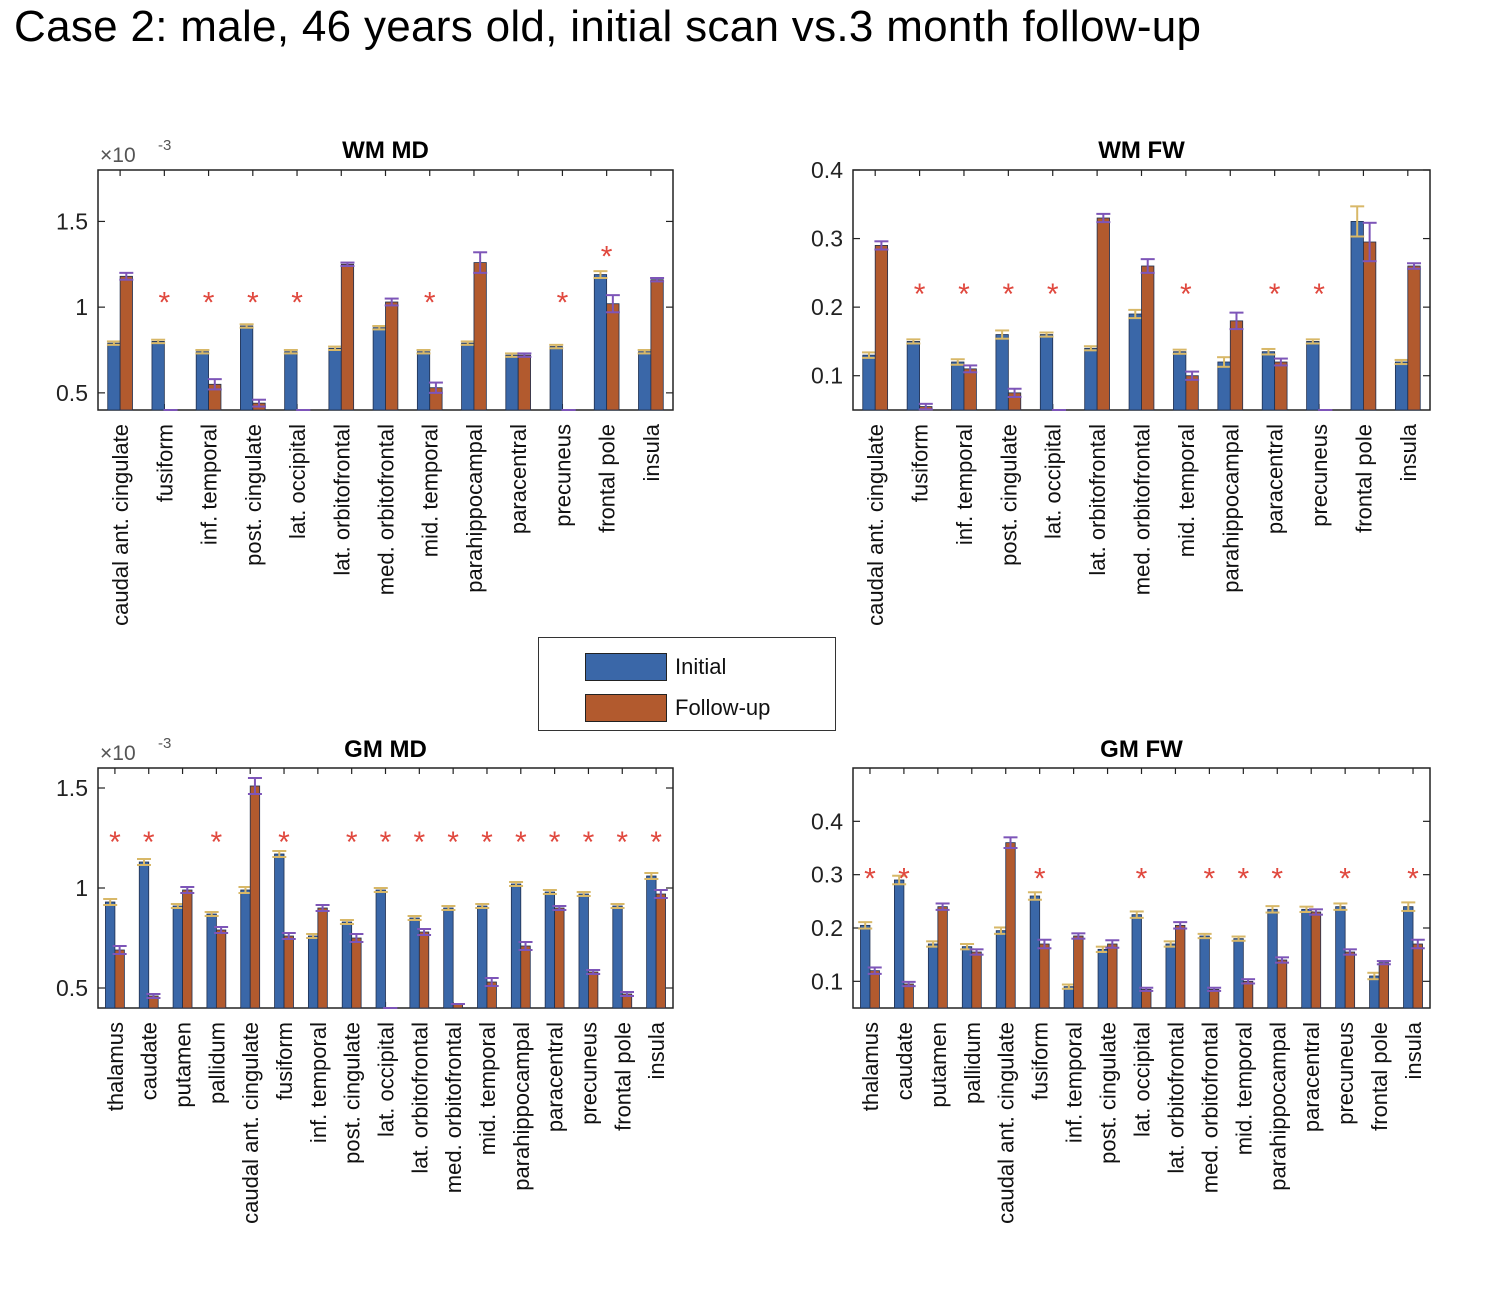 This screenshot has width=1494, height=1302. Describe the element at coordinates (487, 1088) in the screenshot. I see `xtick-label-gm-md: mid. temporal` at that location.